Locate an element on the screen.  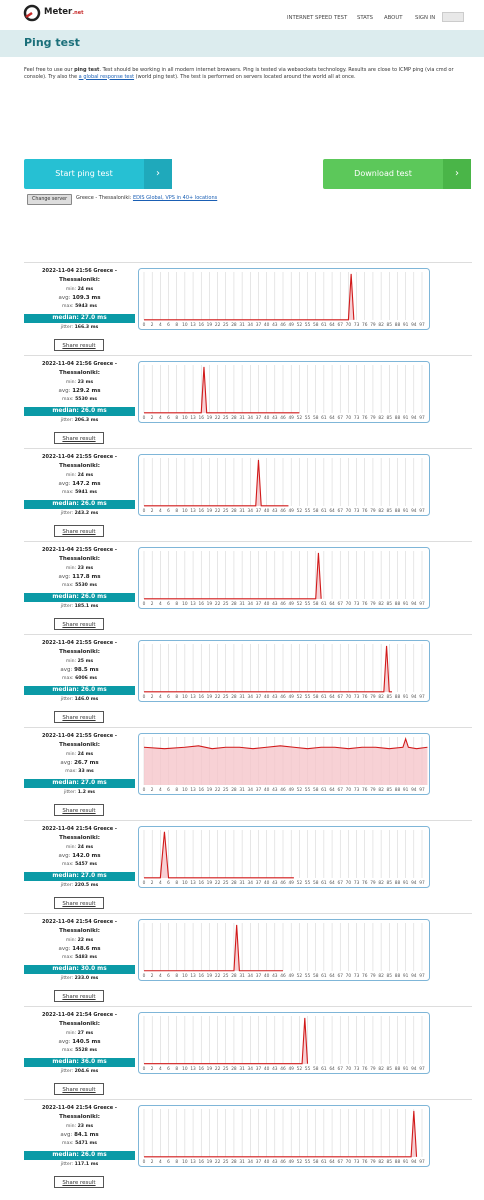
x-tick-label: 97 is located at coordinates (422, 325).